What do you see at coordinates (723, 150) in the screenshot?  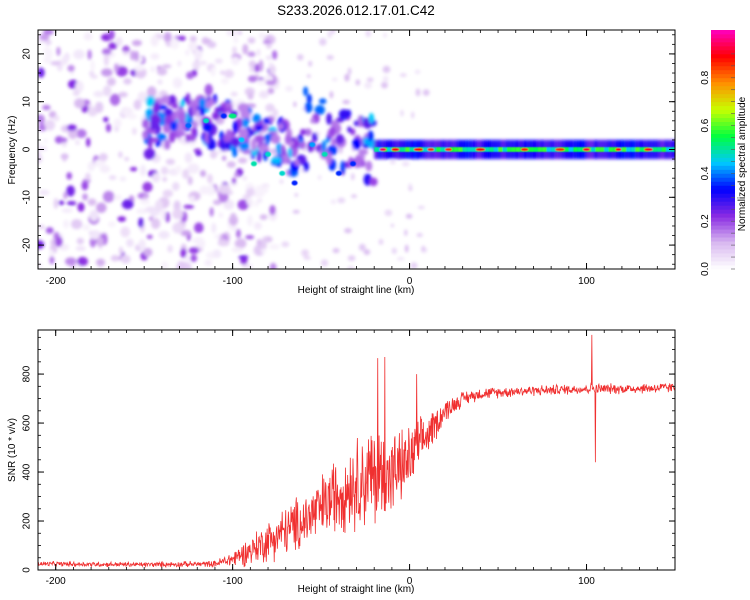 I see `colorbar-gradient` at bounding box center [723, 150].